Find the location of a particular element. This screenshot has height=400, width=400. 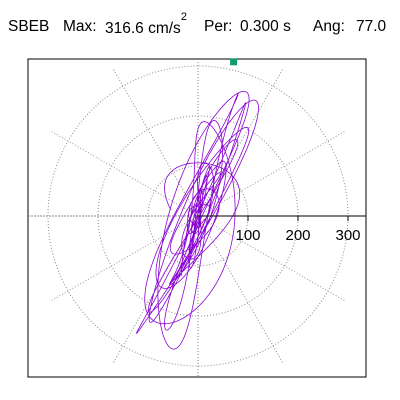

per-label: Per: is located at coordinates (218, 26).